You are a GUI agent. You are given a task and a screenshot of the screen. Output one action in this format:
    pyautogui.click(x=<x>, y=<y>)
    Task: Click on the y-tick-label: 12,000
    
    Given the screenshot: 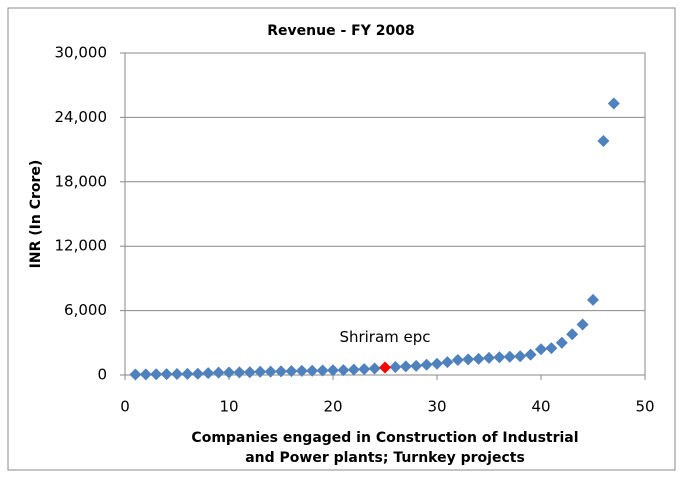 What is the action you would take?
    pyautogui.click(x=81, y=246)
    